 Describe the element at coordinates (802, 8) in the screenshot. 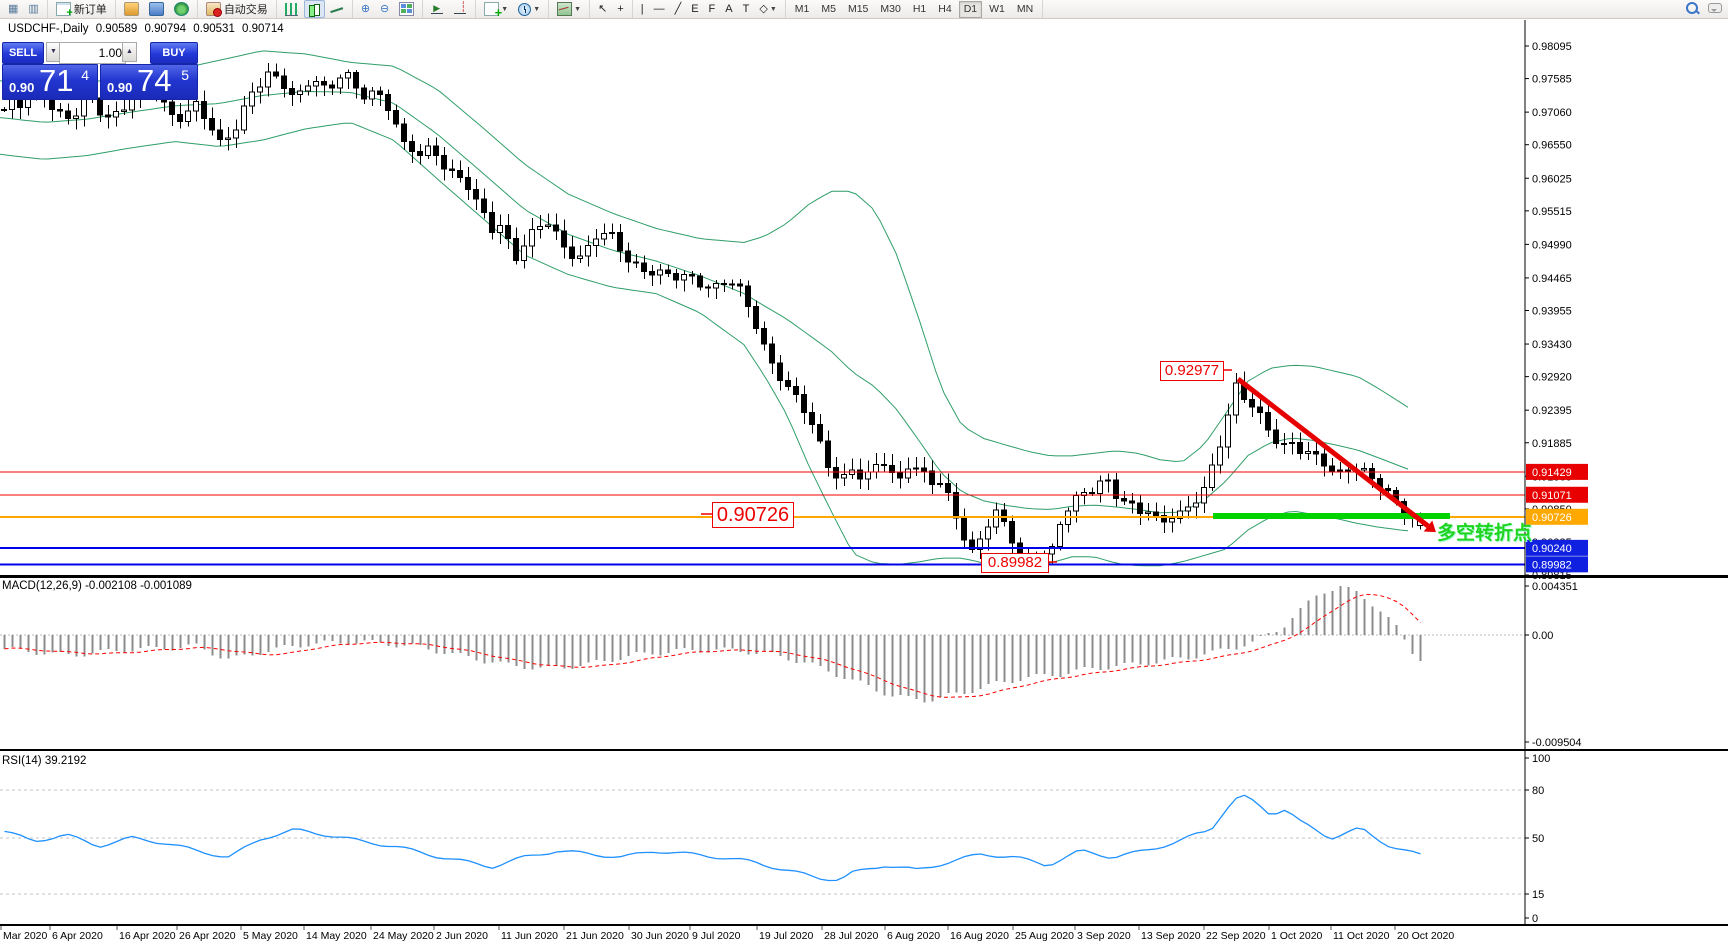

I see `timeframe-button-M1: M1` at that location.